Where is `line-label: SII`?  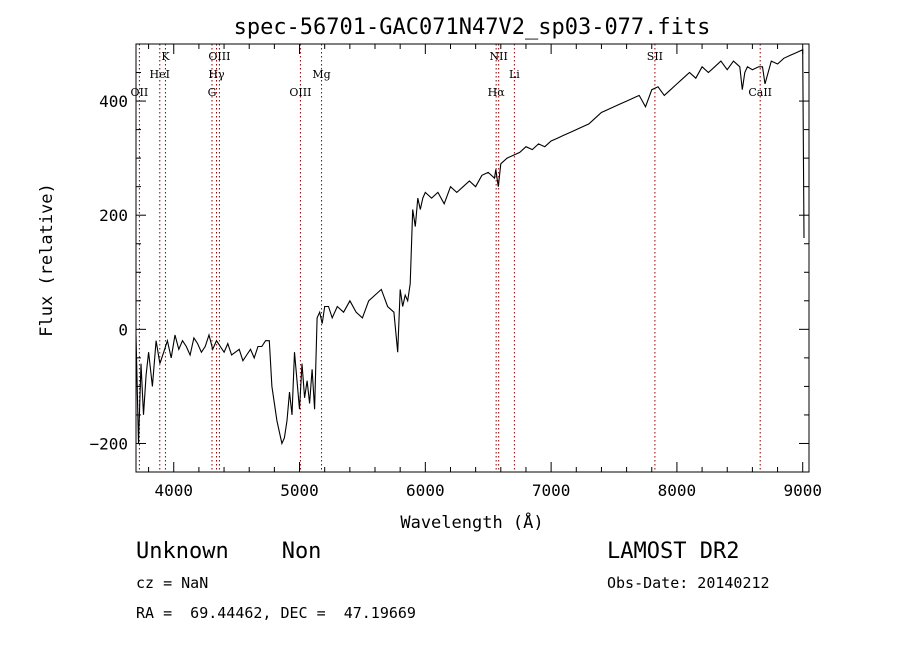
line-label: SII is located at coordinates (655, 56).